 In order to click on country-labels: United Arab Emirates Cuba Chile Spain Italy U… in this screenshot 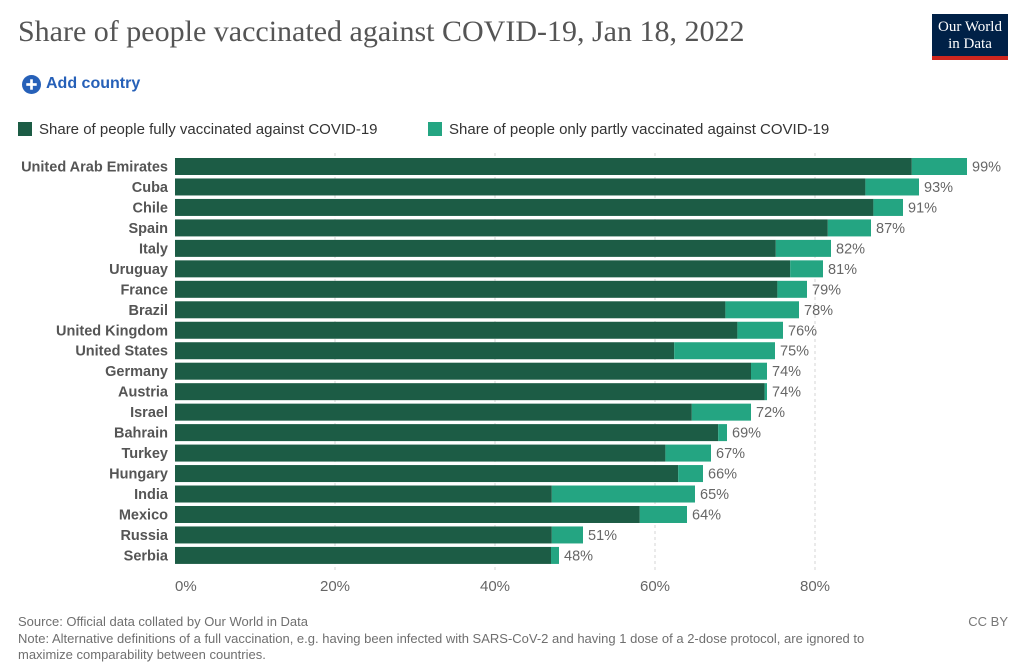, I will do `click(95, 362)`.